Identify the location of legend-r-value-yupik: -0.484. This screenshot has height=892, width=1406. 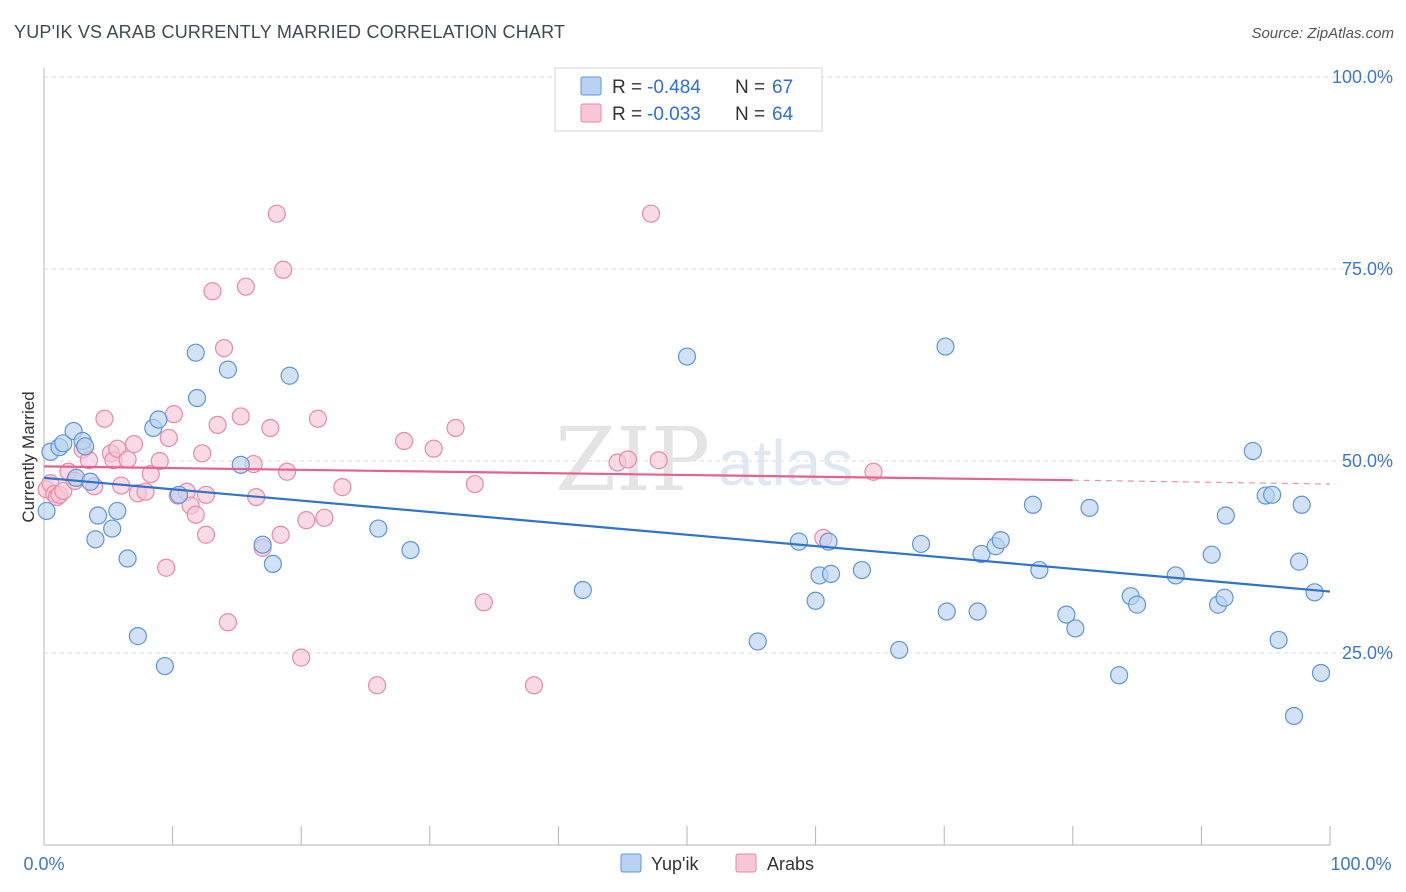
(674, 87).